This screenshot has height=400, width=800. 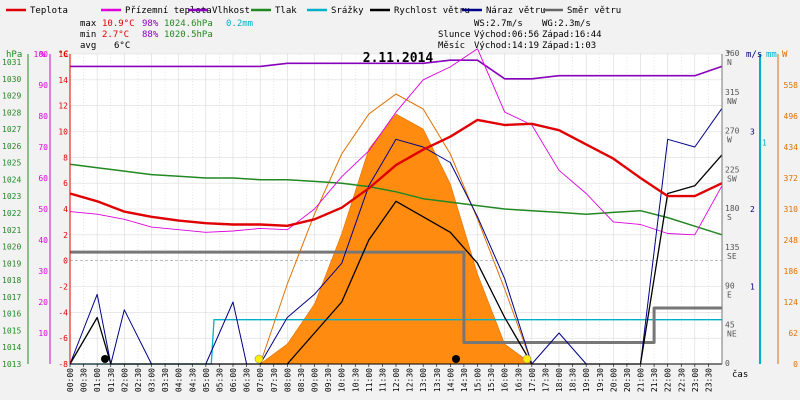 What do you see at coordinates (410, 380) in the screenshot?
I see `time-tick-label: 12:30` at bounding box center [410, 380].